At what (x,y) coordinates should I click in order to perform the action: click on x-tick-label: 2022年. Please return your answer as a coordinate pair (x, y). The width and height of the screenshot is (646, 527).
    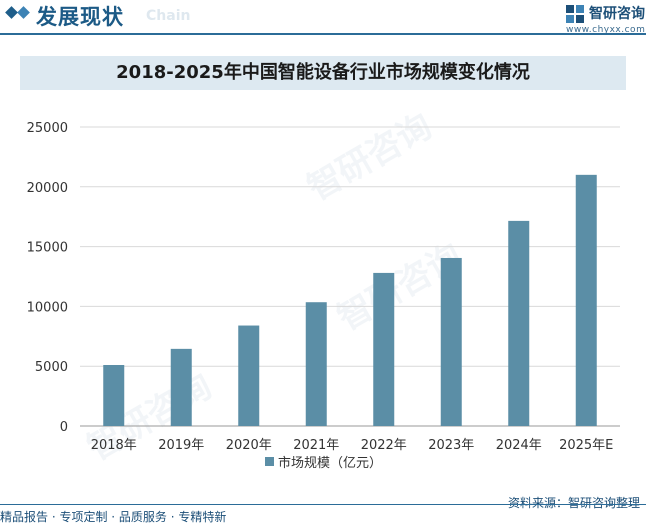
    Looking at the image, I should click on (384, 445).